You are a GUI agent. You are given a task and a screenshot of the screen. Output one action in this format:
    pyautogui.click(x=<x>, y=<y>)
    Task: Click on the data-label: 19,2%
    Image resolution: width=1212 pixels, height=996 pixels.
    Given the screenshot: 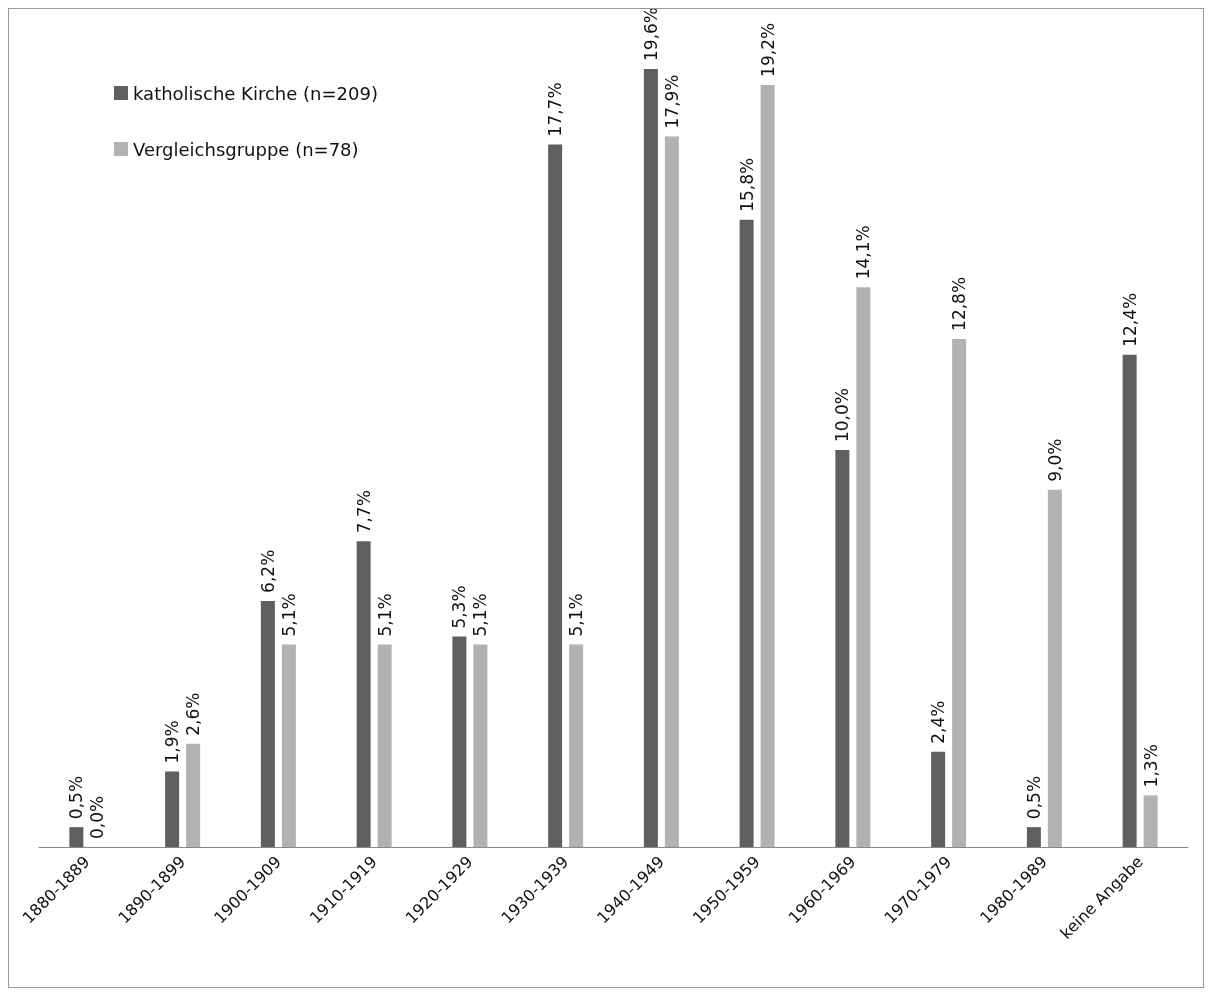 What is the action you would take?
    pyautogui.click(x=767, y=49)
    